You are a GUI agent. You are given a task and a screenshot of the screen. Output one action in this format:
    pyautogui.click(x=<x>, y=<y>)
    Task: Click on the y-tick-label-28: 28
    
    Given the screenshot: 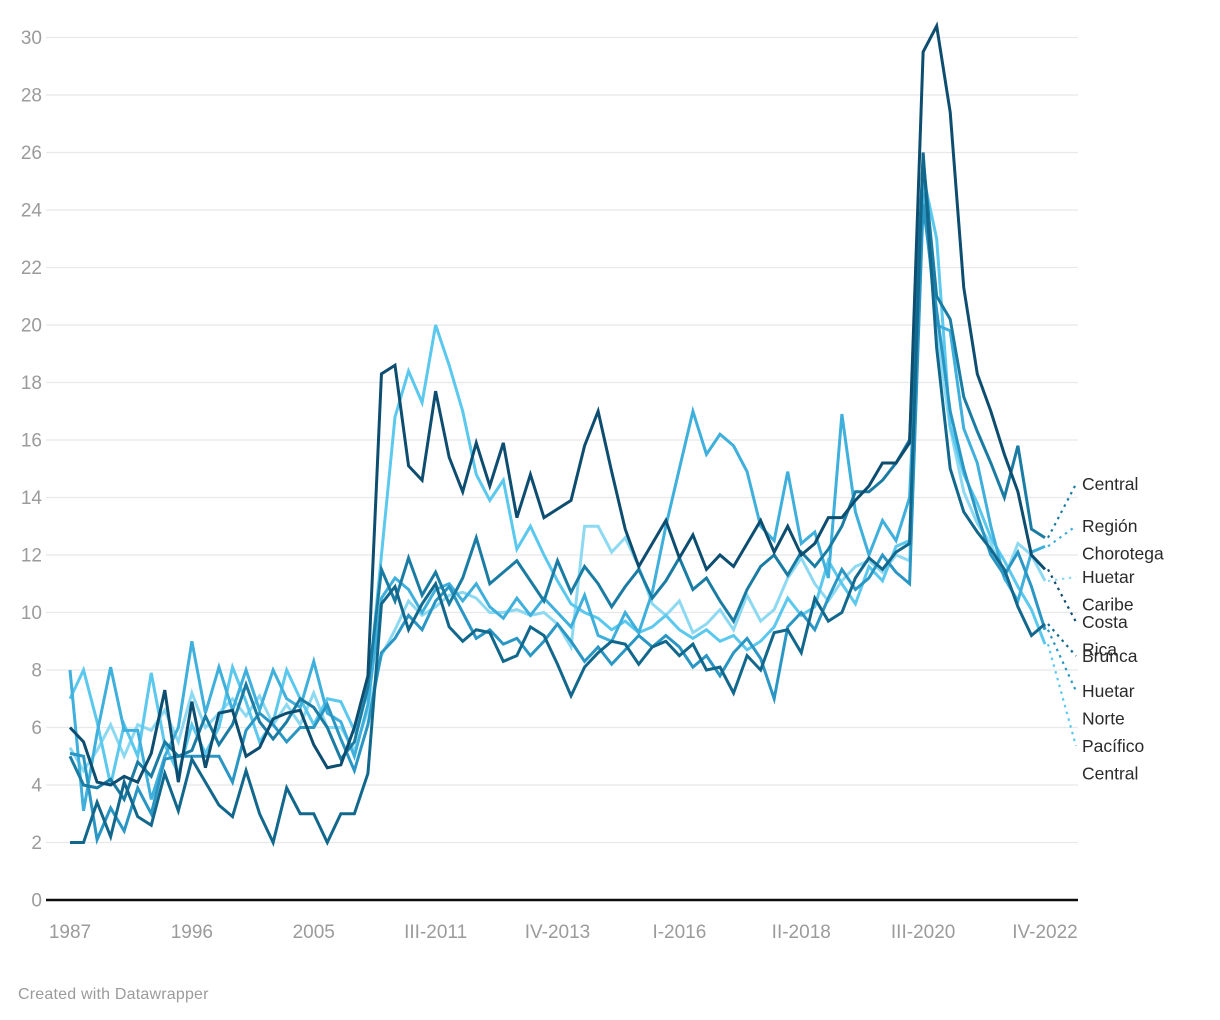 What is the action you would take?
    pyautogui.click(x=31, y=96)
    